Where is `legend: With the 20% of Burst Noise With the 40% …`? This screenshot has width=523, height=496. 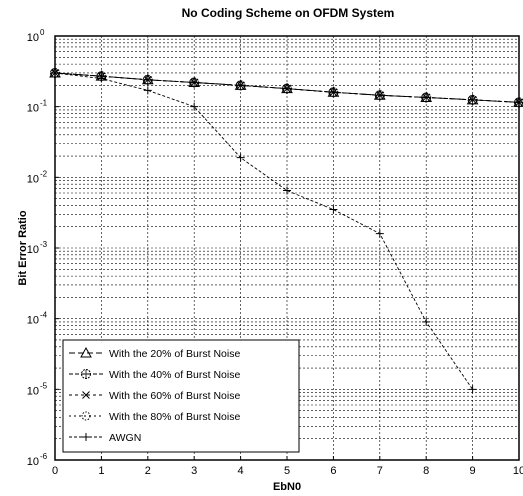 legend: With the 20% of Burst Noise With the 40% … is located at coordinates (181, 396).